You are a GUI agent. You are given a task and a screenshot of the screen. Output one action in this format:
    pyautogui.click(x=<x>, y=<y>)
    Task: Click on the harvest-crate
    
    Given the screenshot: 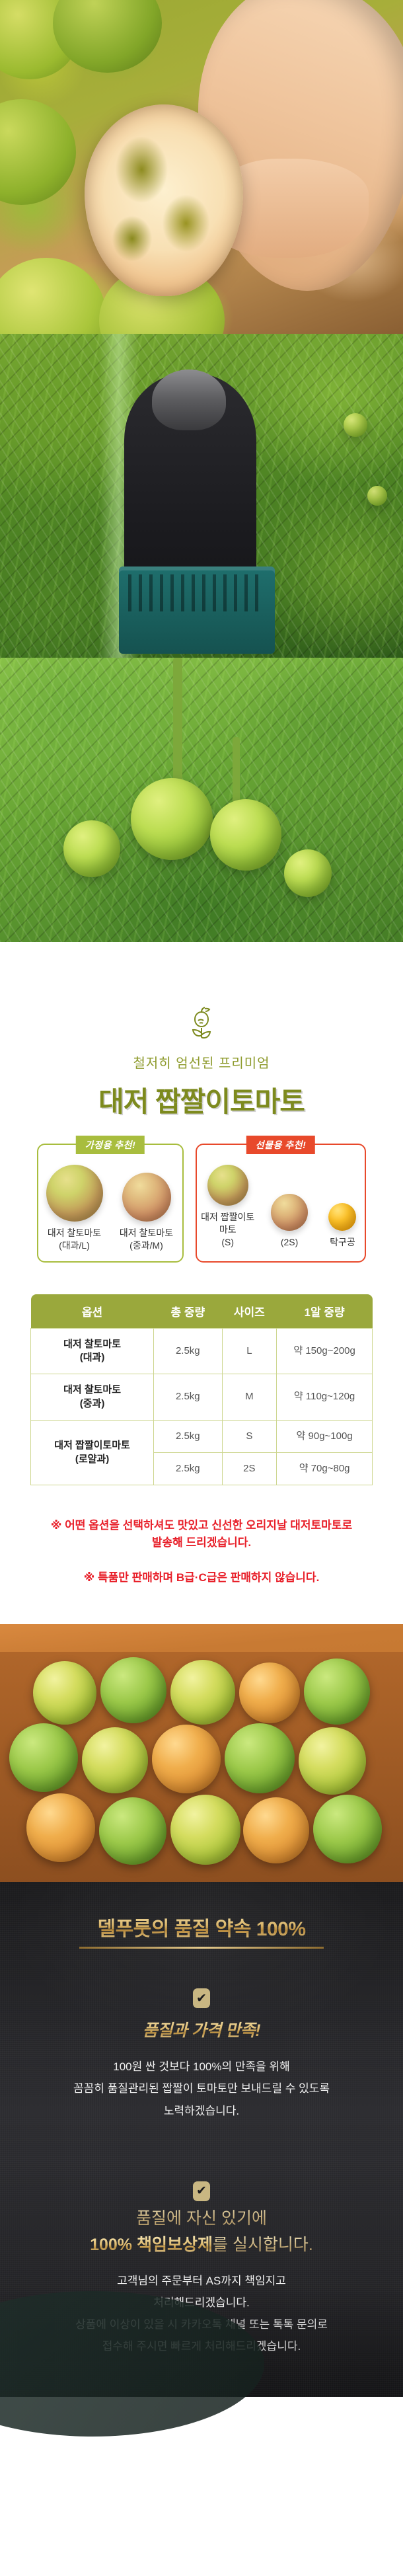 What is the action you would take?
    pyautogui.click(x=197, y=610)
    